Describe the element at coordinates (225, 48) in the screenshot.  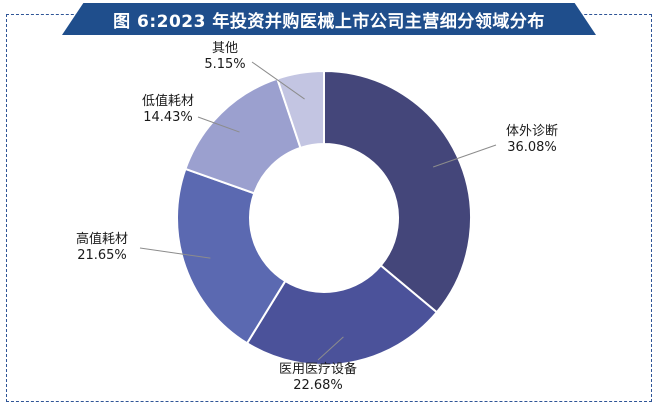
I see `slice-label-4: 其他` at that location.